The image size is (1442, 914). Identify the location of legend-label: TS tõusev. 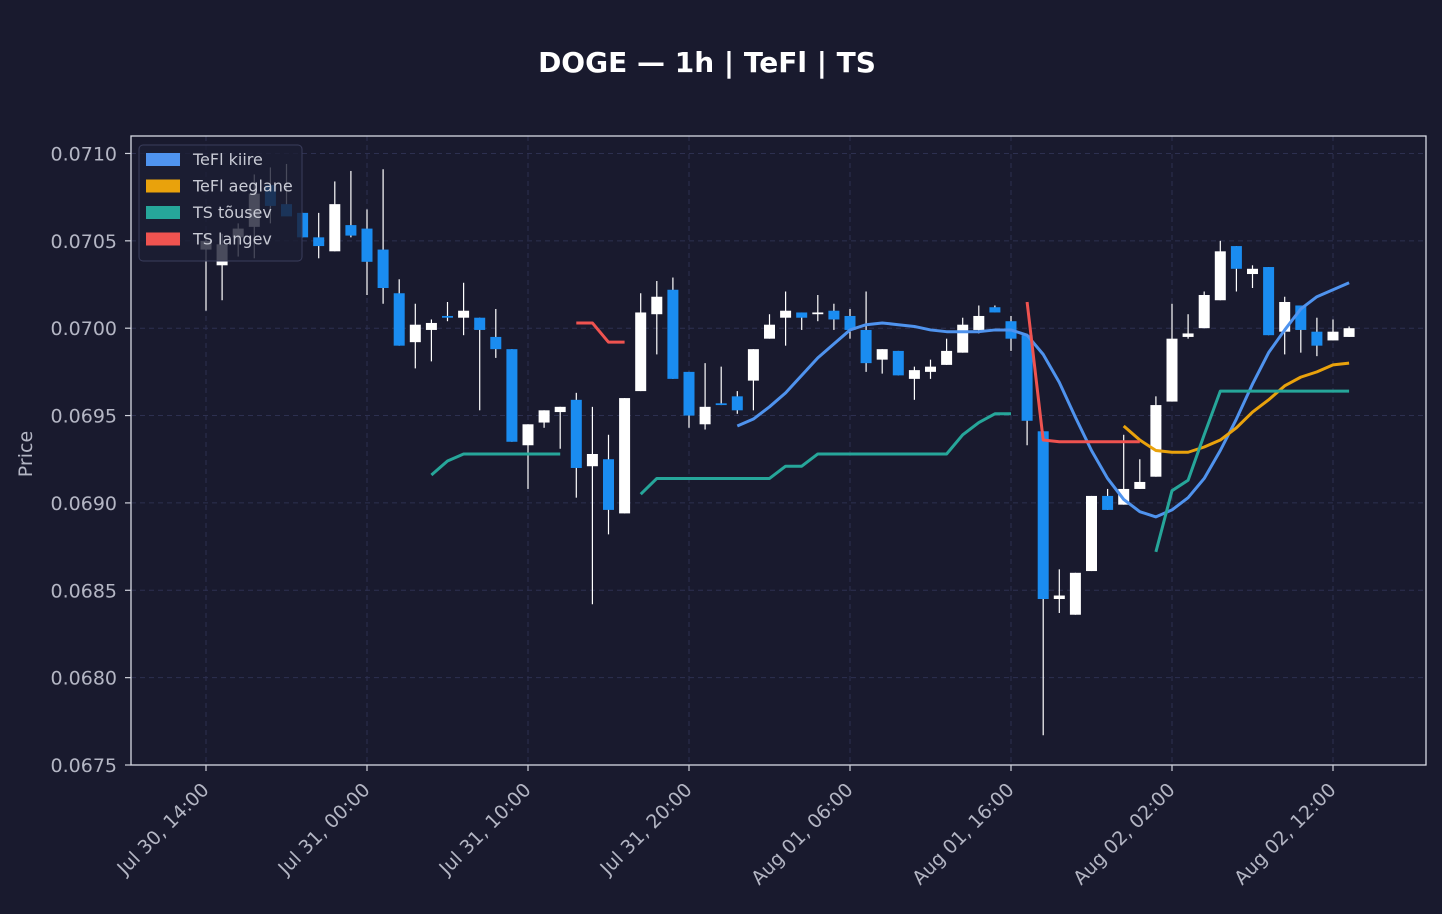
(232, 212).